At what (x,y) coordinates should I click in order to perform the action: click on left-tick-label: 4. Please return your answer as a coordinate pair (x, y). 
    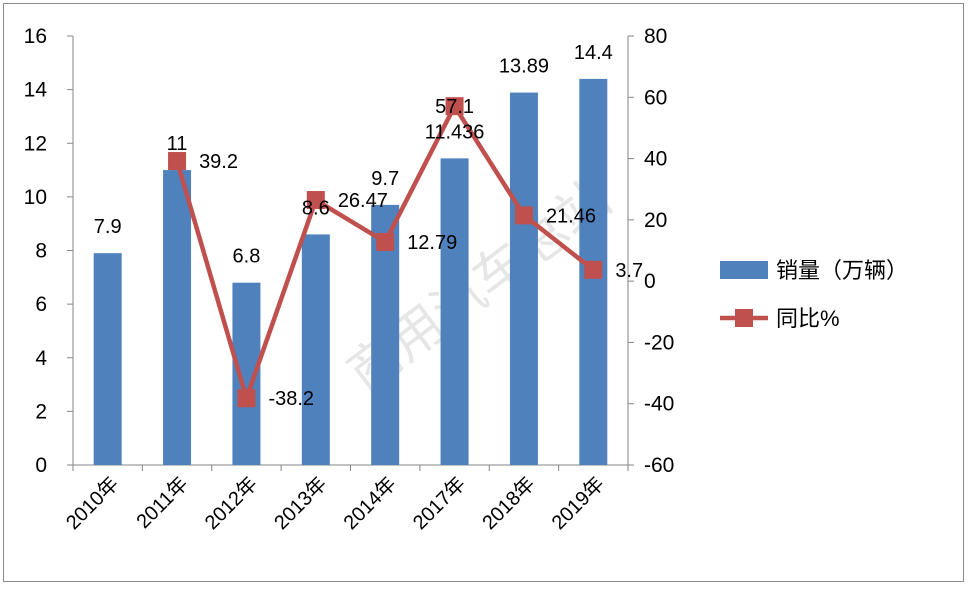
    Looking at the image, I should click on (41, 358).